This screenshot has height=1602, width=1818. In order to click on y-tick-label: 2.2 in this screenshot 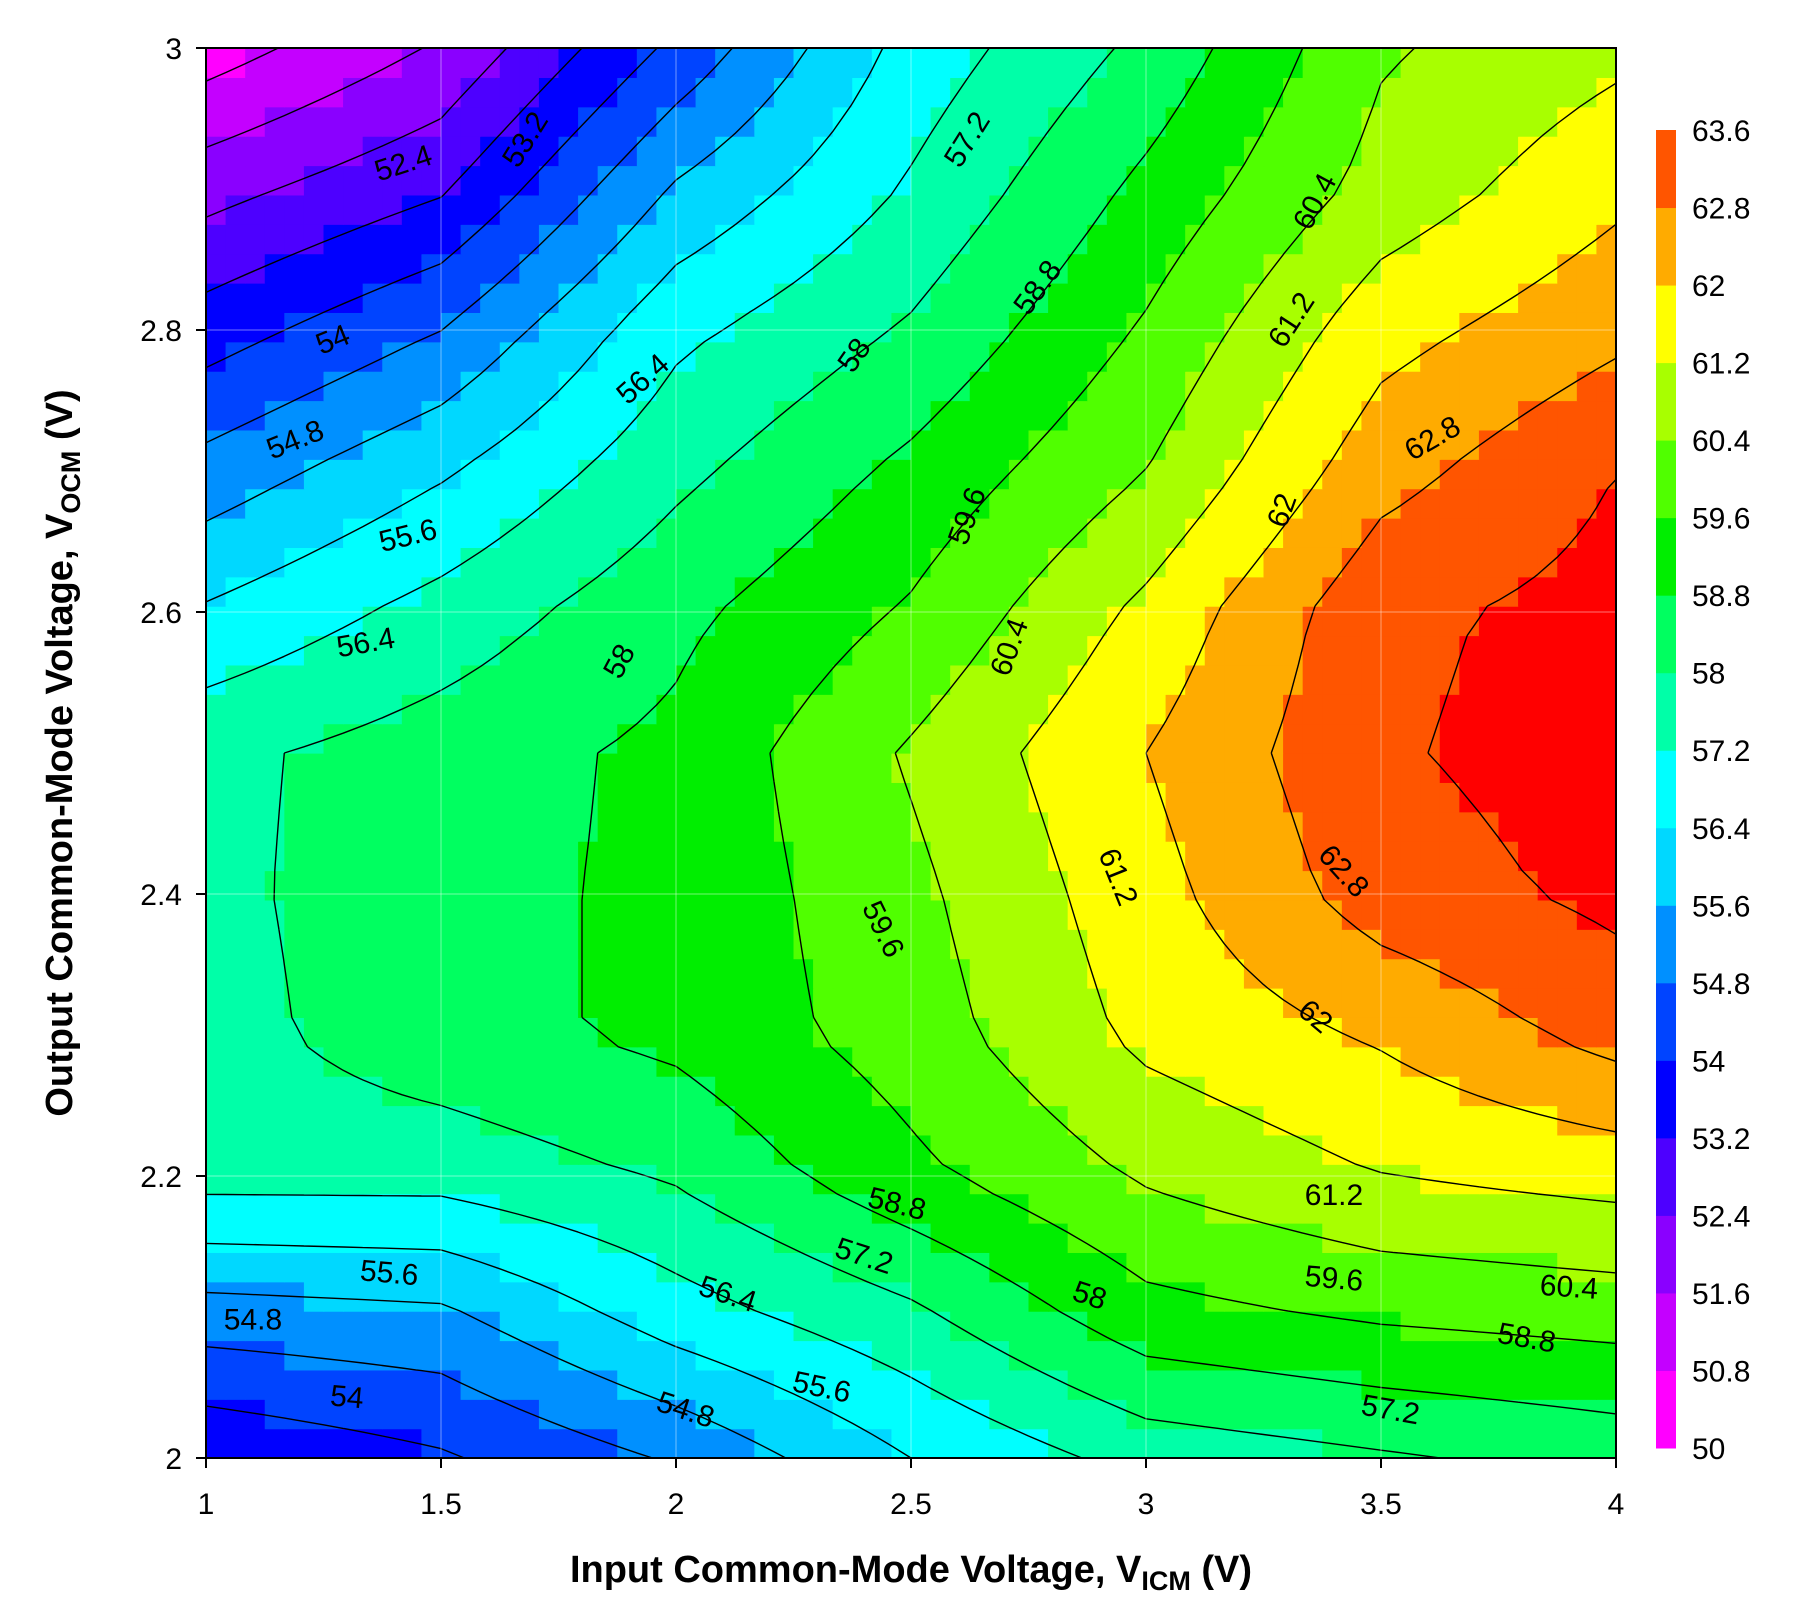, I will do `click(161, 1177)`.